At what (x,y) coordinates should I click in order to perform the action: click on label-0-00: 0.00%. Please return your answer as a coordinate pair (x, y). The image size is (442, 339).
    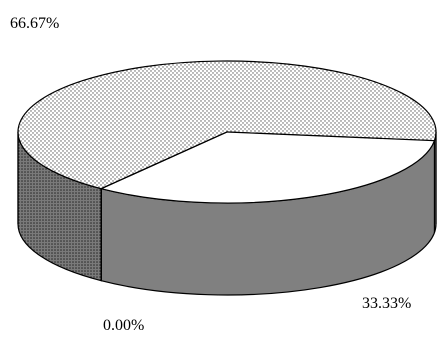
    Looking at the image, I should click on (123, 325).